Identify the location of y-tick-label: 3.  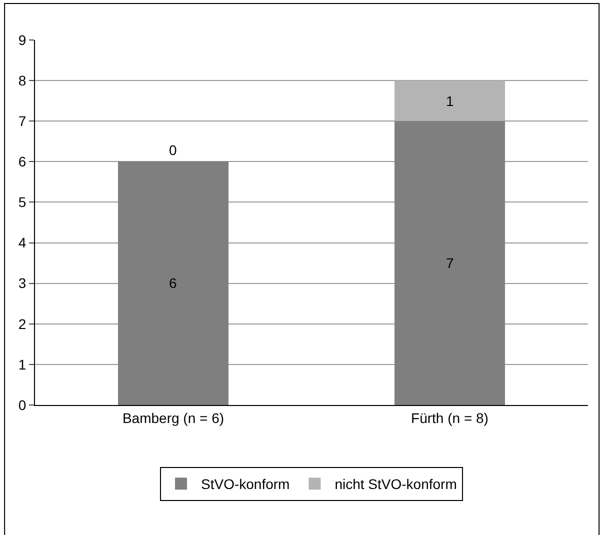
(22, 283).